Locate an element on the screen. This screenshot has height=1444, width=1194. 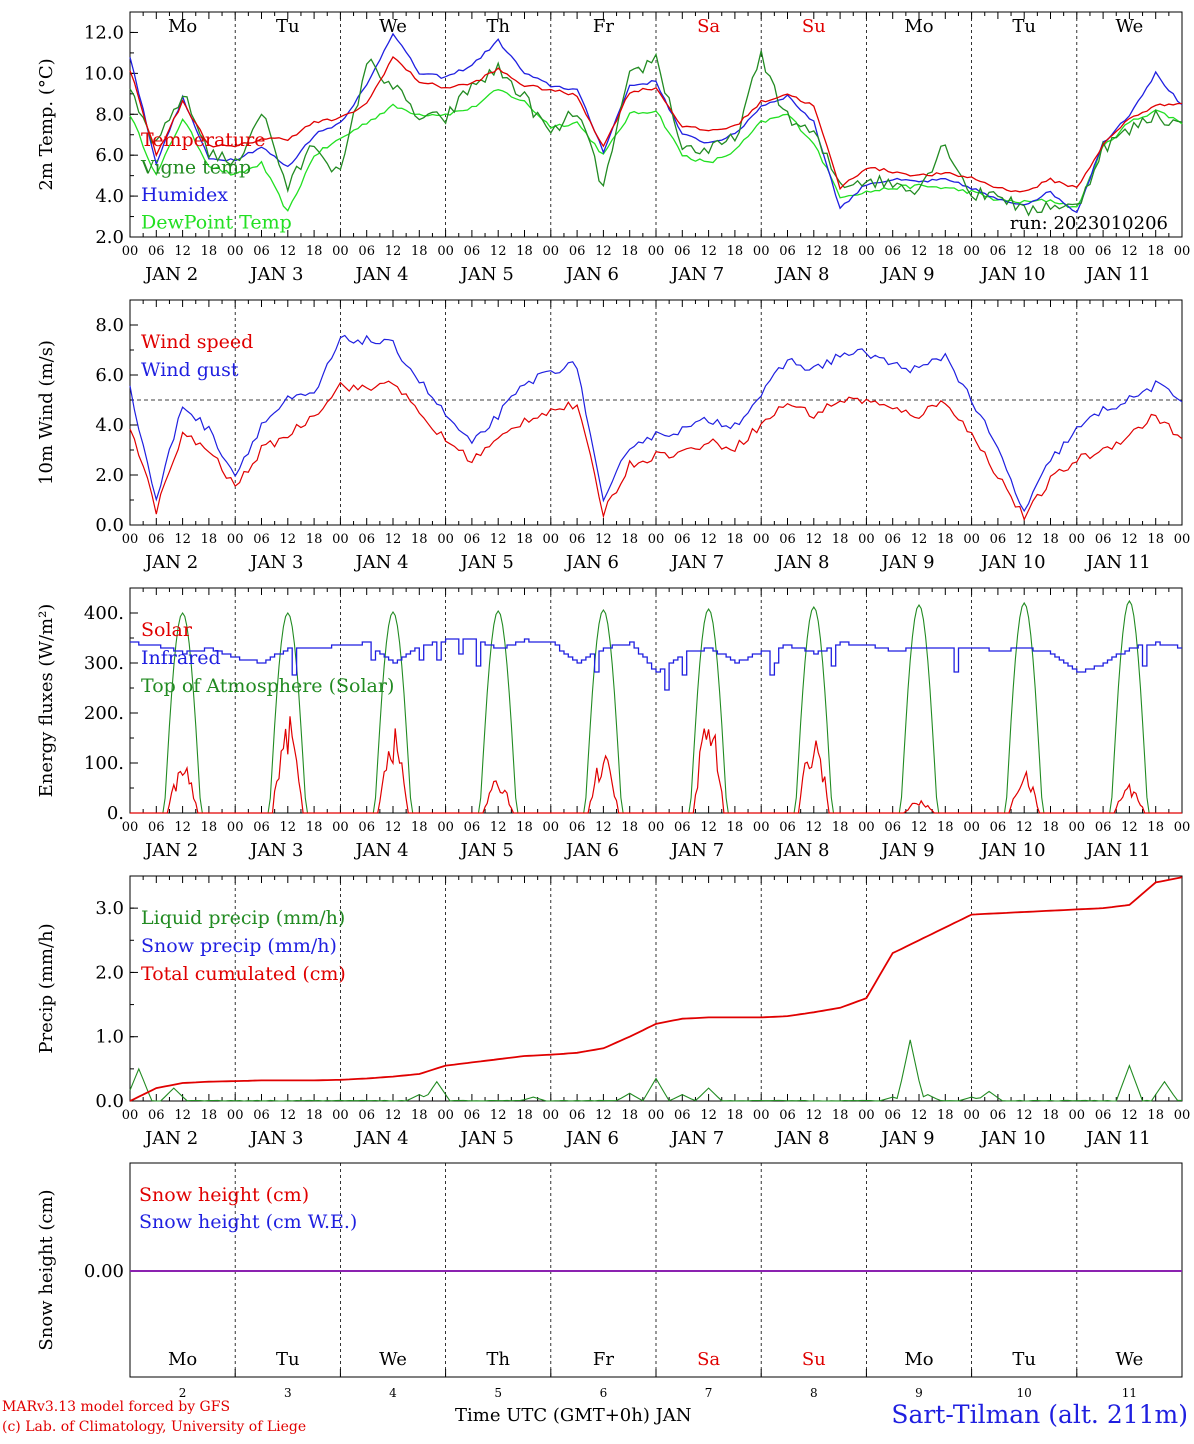
legend-entry: Liquid precip (mm/h) is located at coordinates (243, 918).